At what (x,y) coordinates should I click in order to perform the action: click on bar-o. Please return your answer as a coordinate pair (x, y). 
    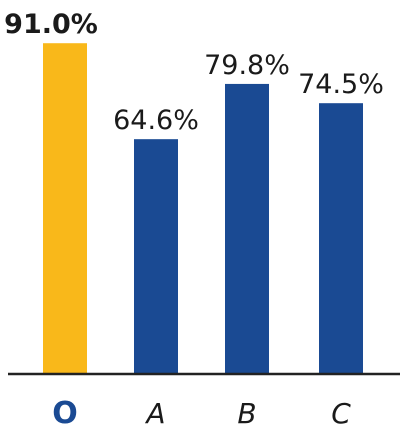
    Looking at the image, I should click on (65, 209).